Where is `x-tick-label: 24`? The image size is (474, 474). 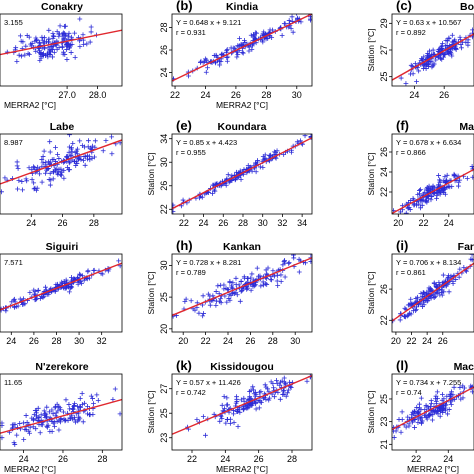 x-tick-label: 24 is located at coordinates (225, 459).